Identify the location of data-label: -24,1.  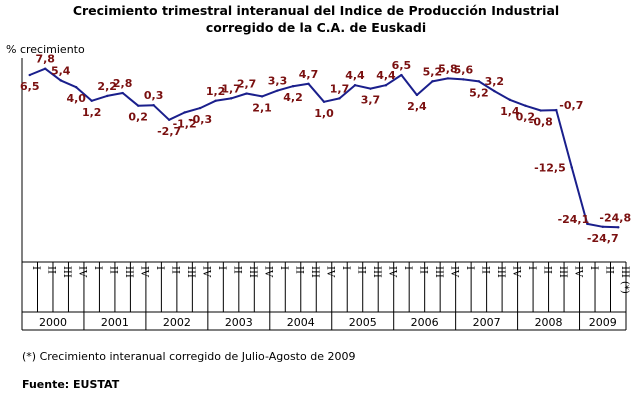
(574, 219).